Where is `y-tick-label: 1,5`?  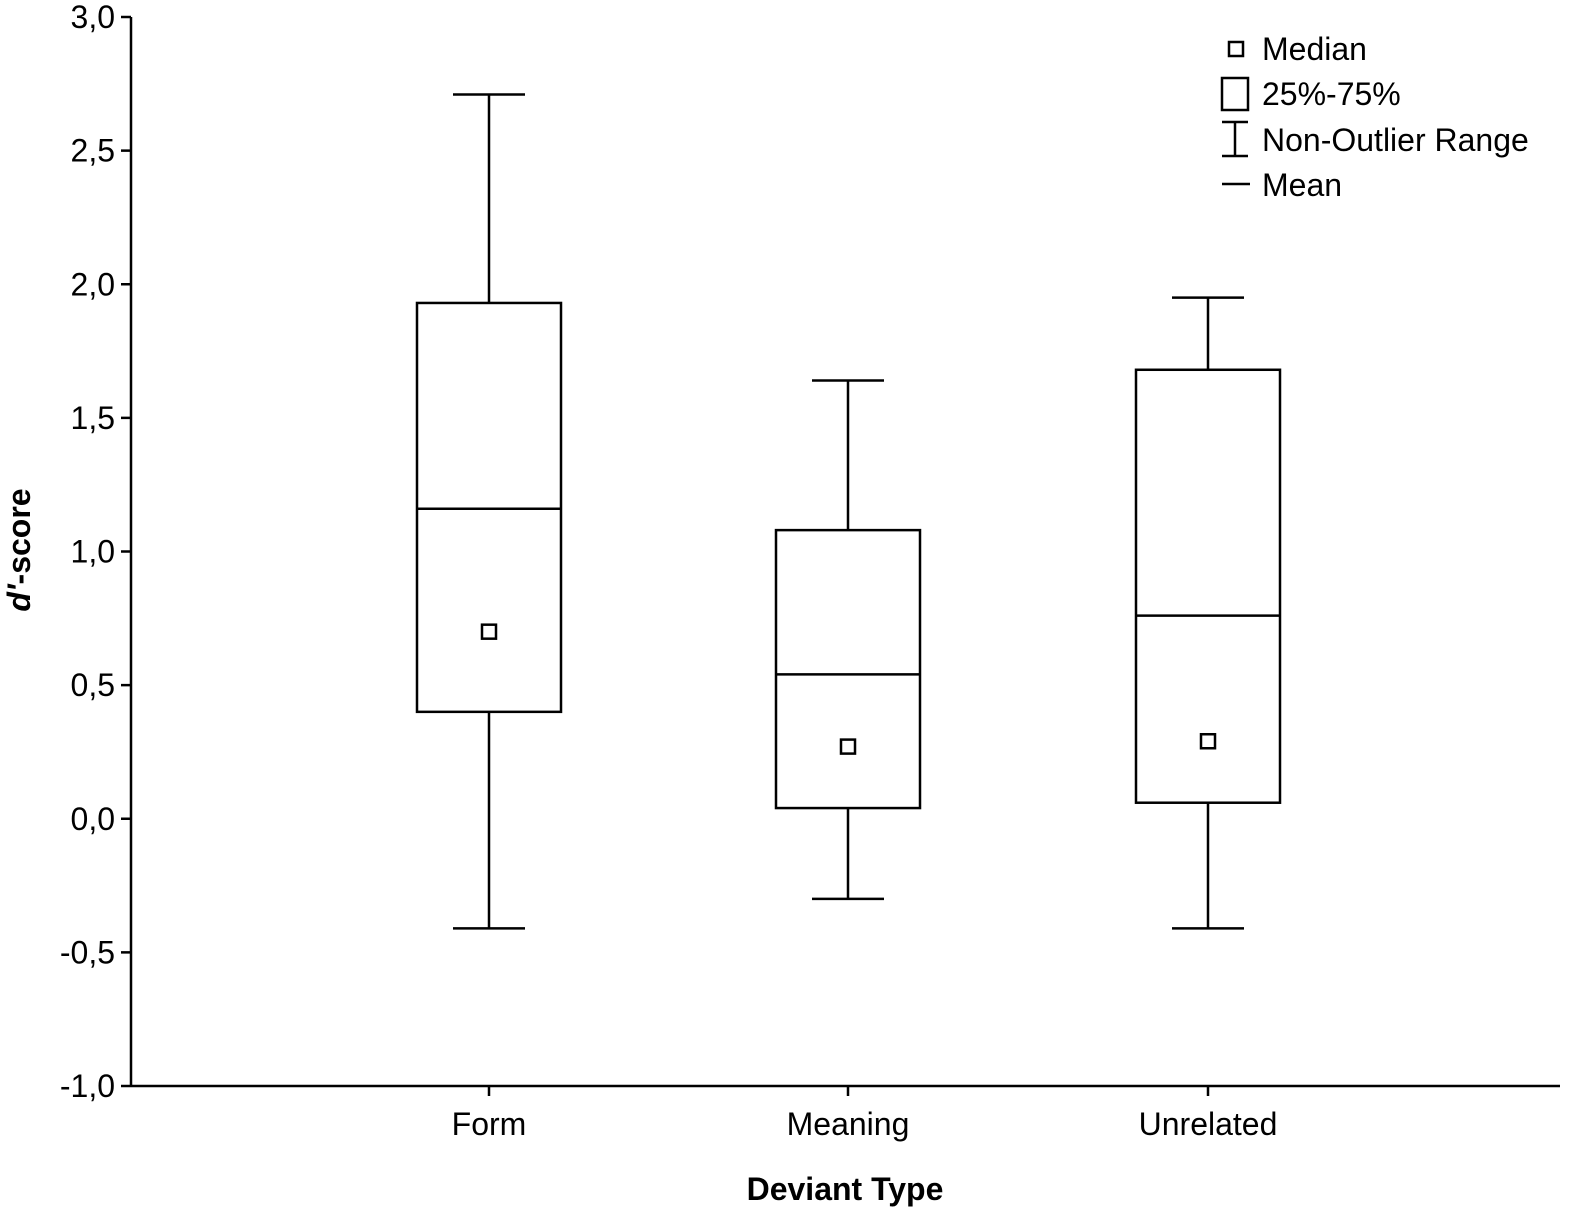 y-tick-label: 1,5 is located at coordinates (93, 418).